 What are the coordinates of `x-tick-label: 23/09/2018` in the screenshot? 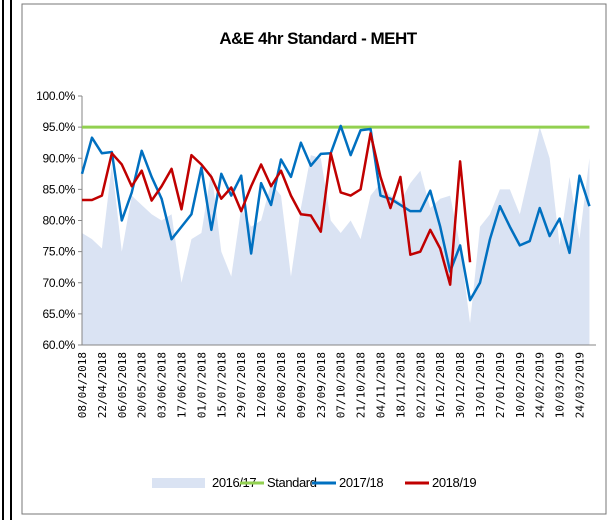 It's located at (321, 385).